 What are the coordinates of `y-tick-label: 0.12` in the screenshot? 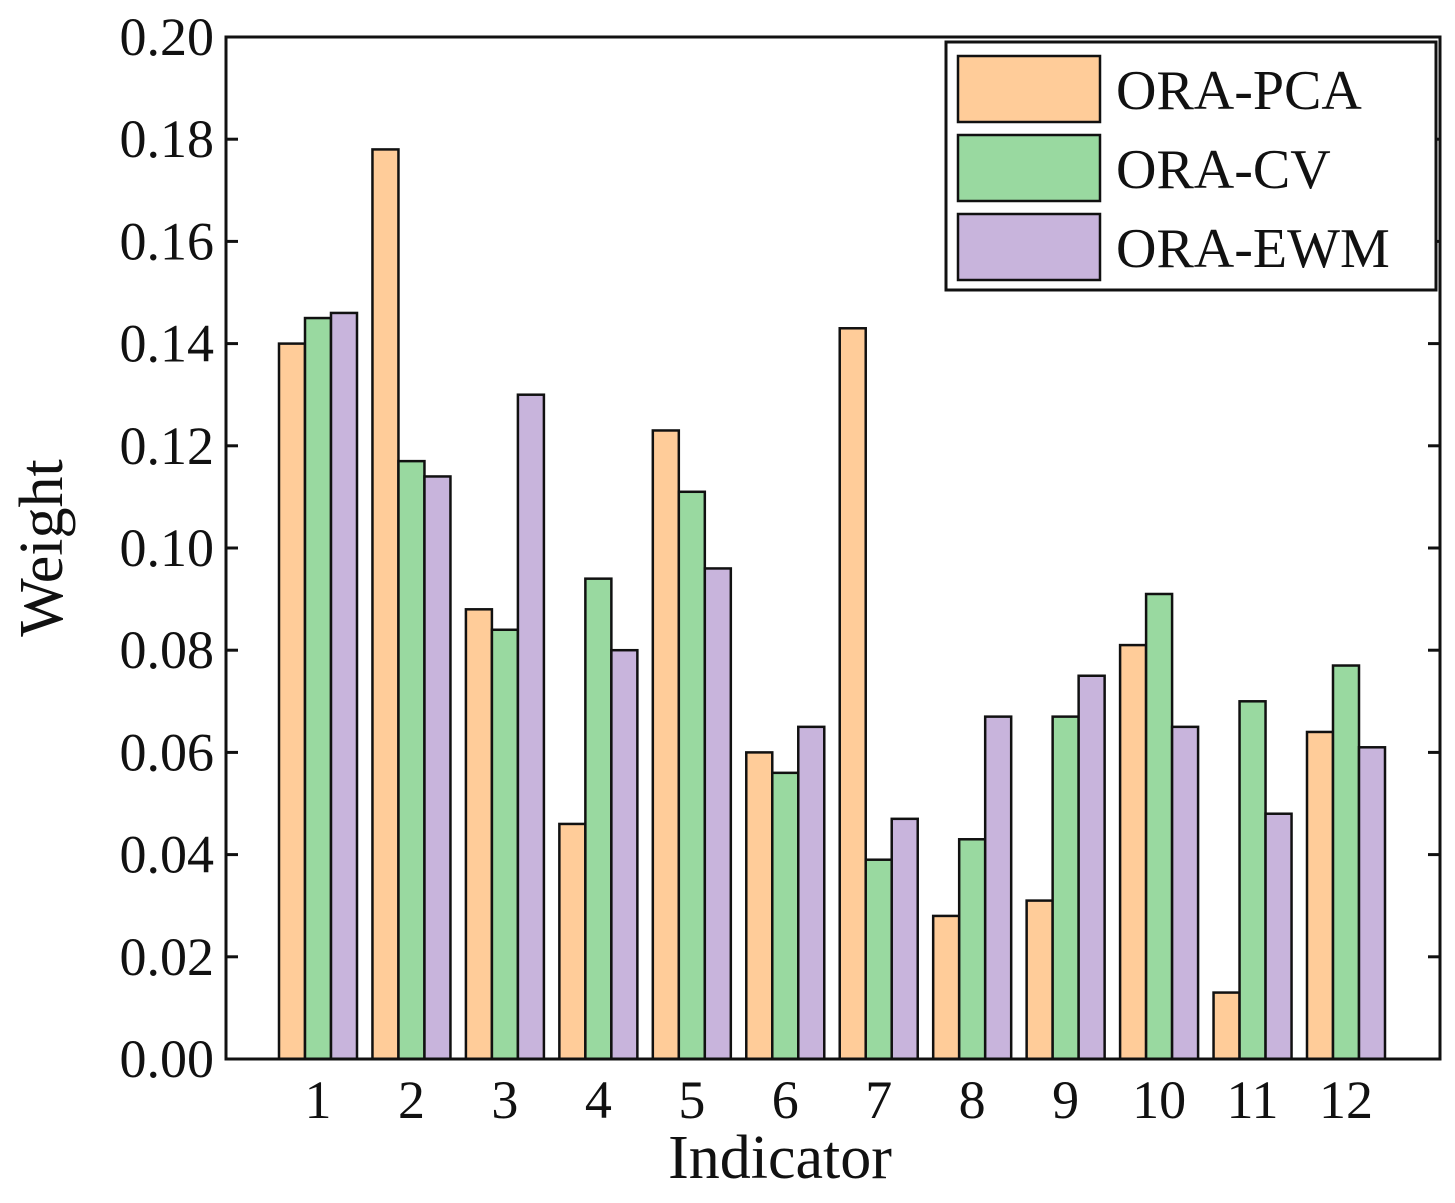 It's located at (167, 446).